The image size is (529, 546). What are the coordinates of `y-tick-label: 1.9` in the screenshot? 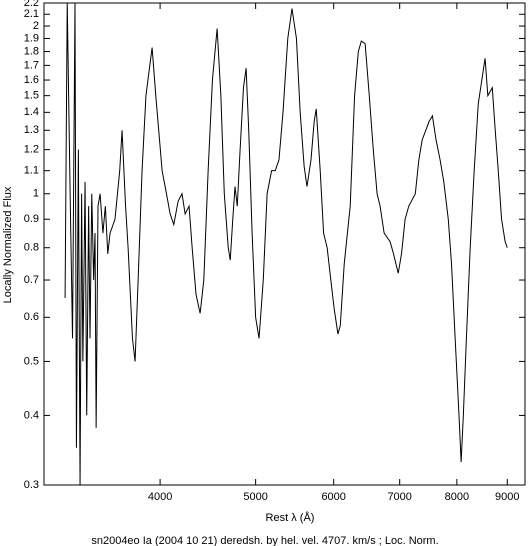 It's located at (31, 38).